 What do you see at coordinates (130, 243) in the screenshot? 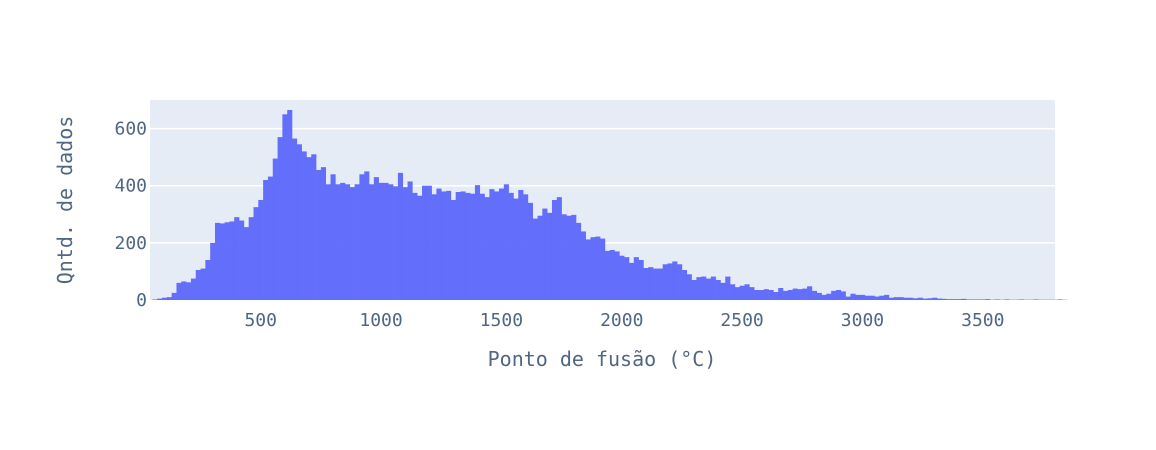
I see `y-tick-label: 200` at bounding box center [130, 243].